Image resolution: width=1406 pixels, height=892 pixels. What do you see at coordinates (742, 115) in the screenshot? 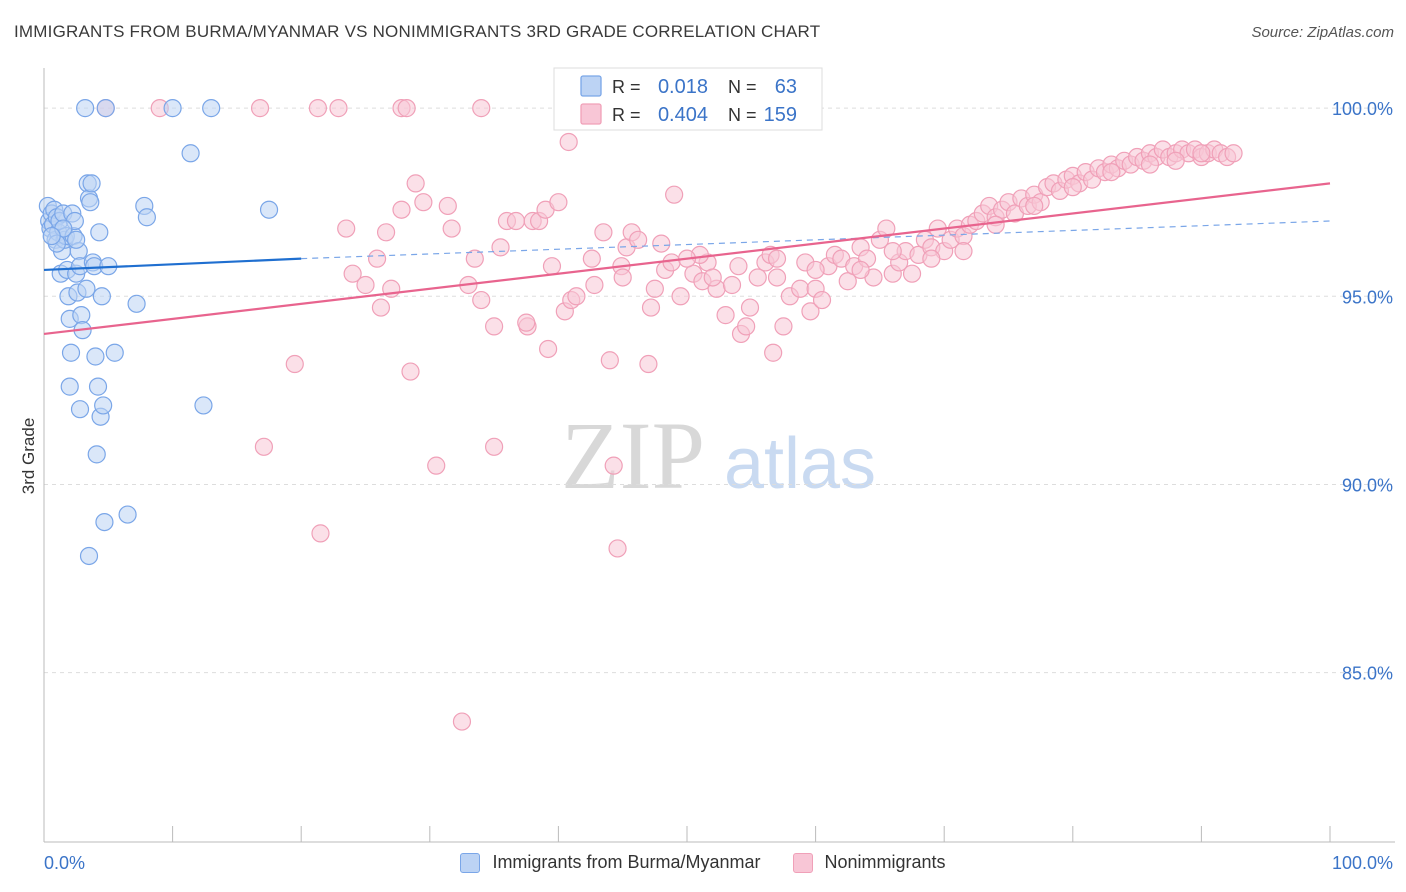
I see `n-label: N =` at bounding box center [742, 115].